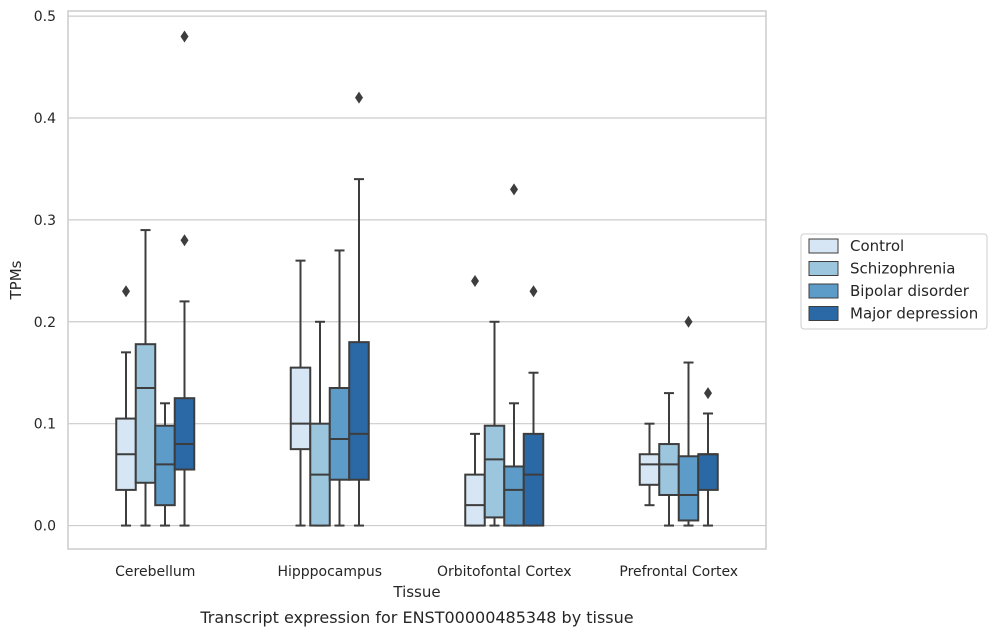  What do you see at coordinates (155, 572) in the screenshot?
I see `x-tick-label: Cerebellum` at bounding box center [155, 572].